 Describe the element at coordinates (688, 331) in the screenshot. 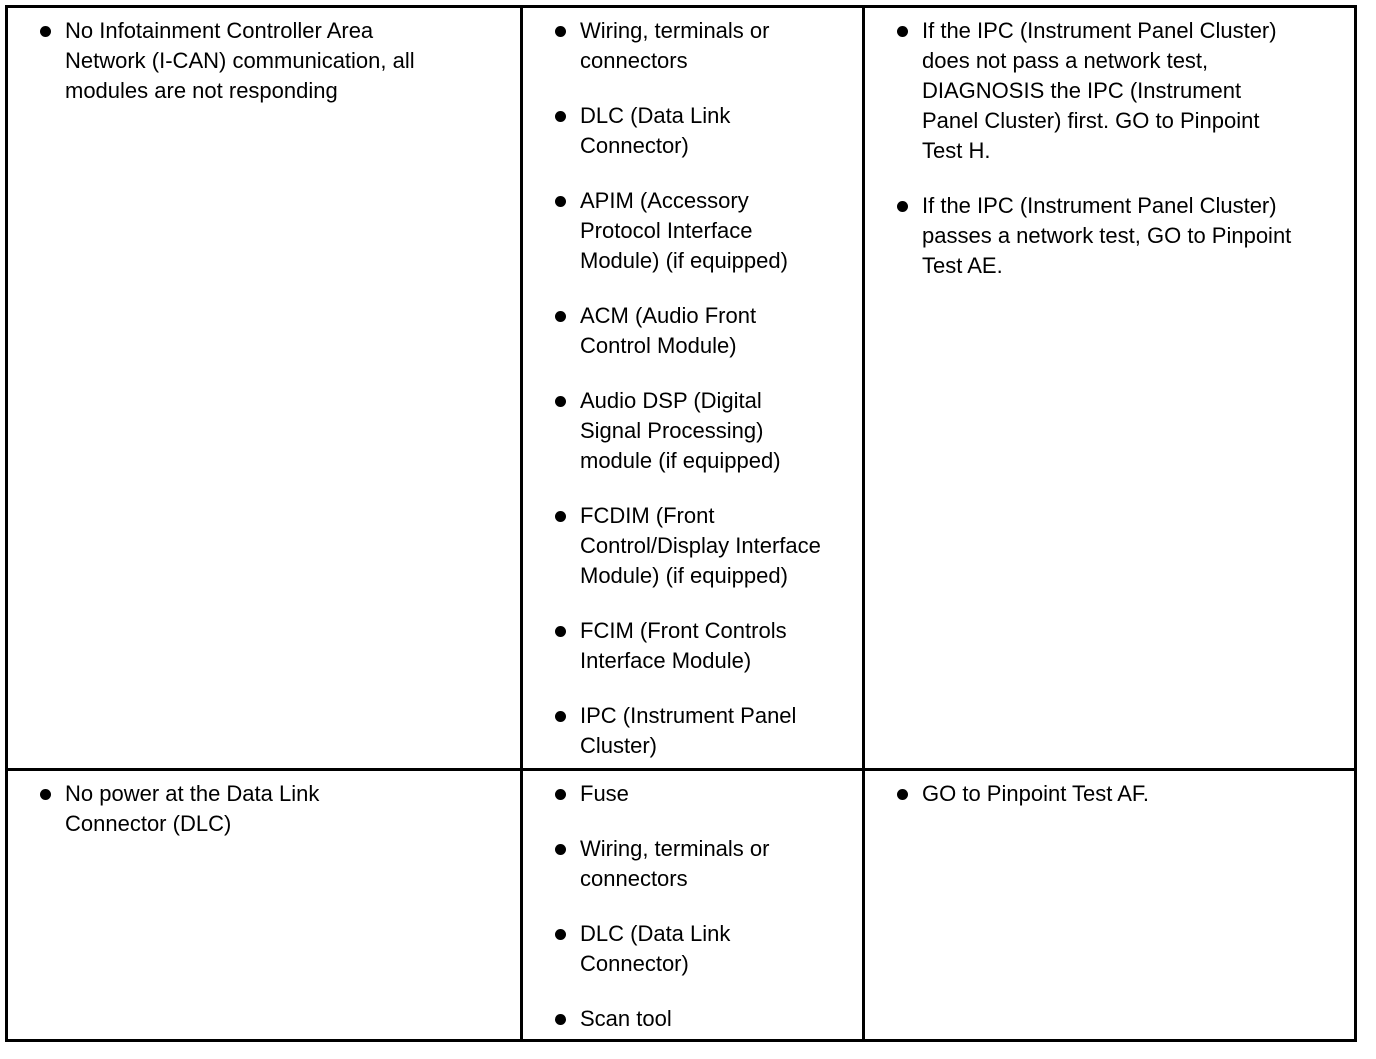

I see `bullet-item: ACM (Audio Front Control Module)` at that location.